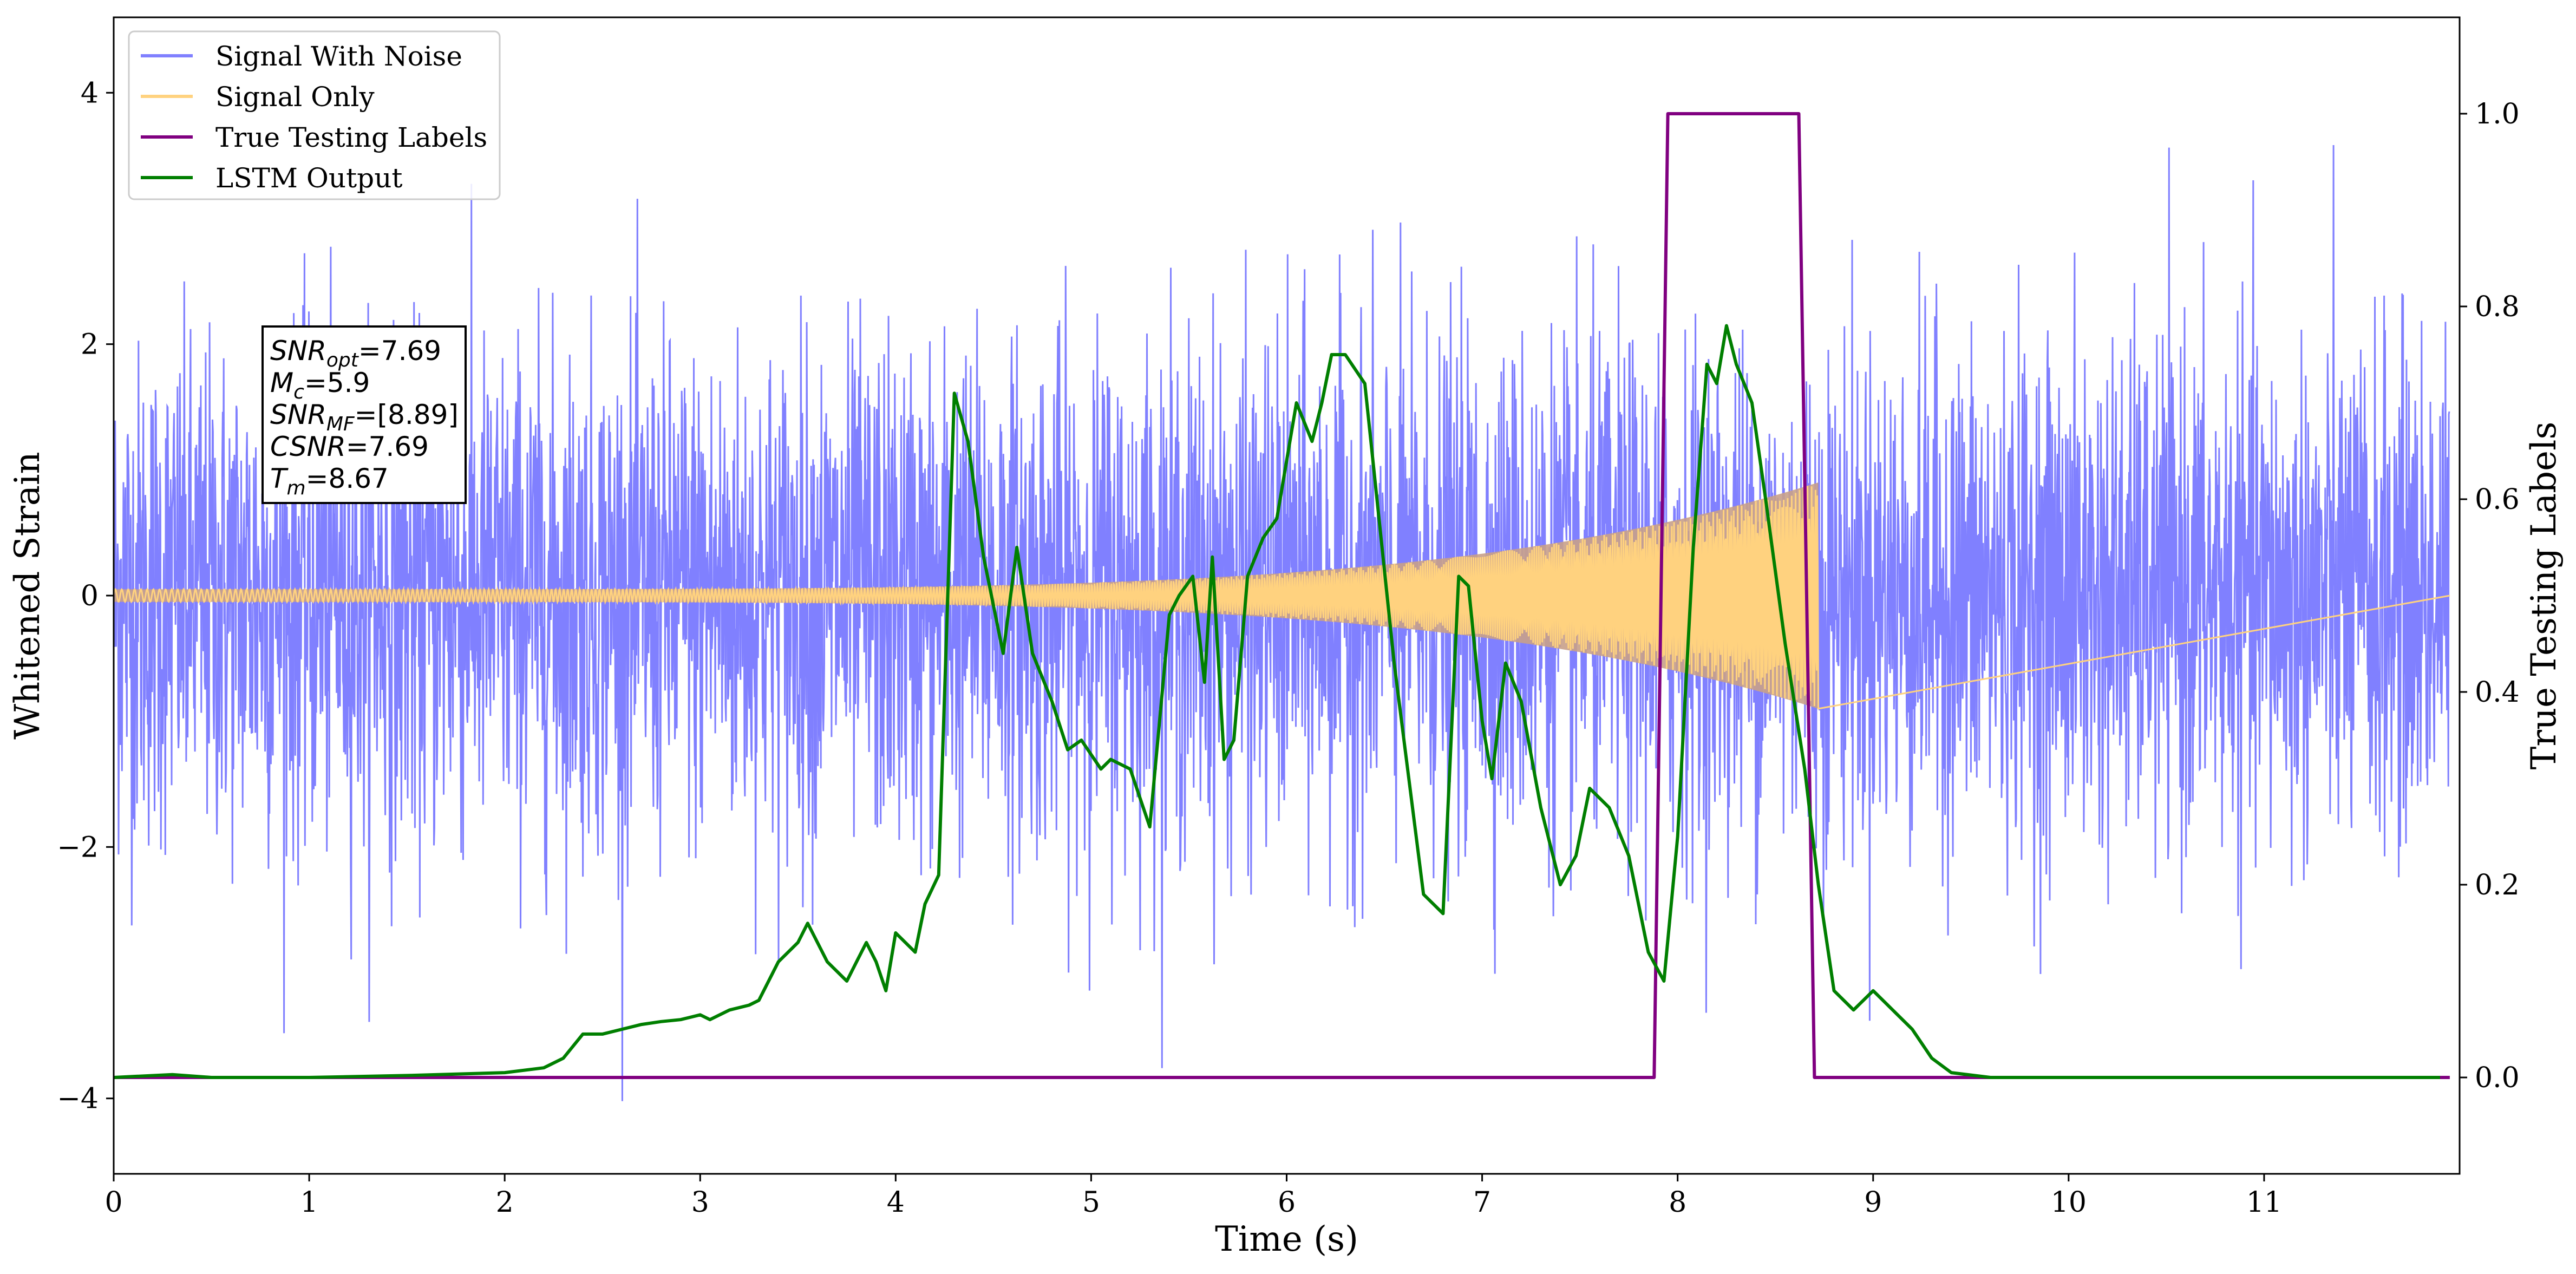 The height and width of the screenshot is (1274, 2576). I want to click on y2-tick-label: 0.4, so click(2497, 692).